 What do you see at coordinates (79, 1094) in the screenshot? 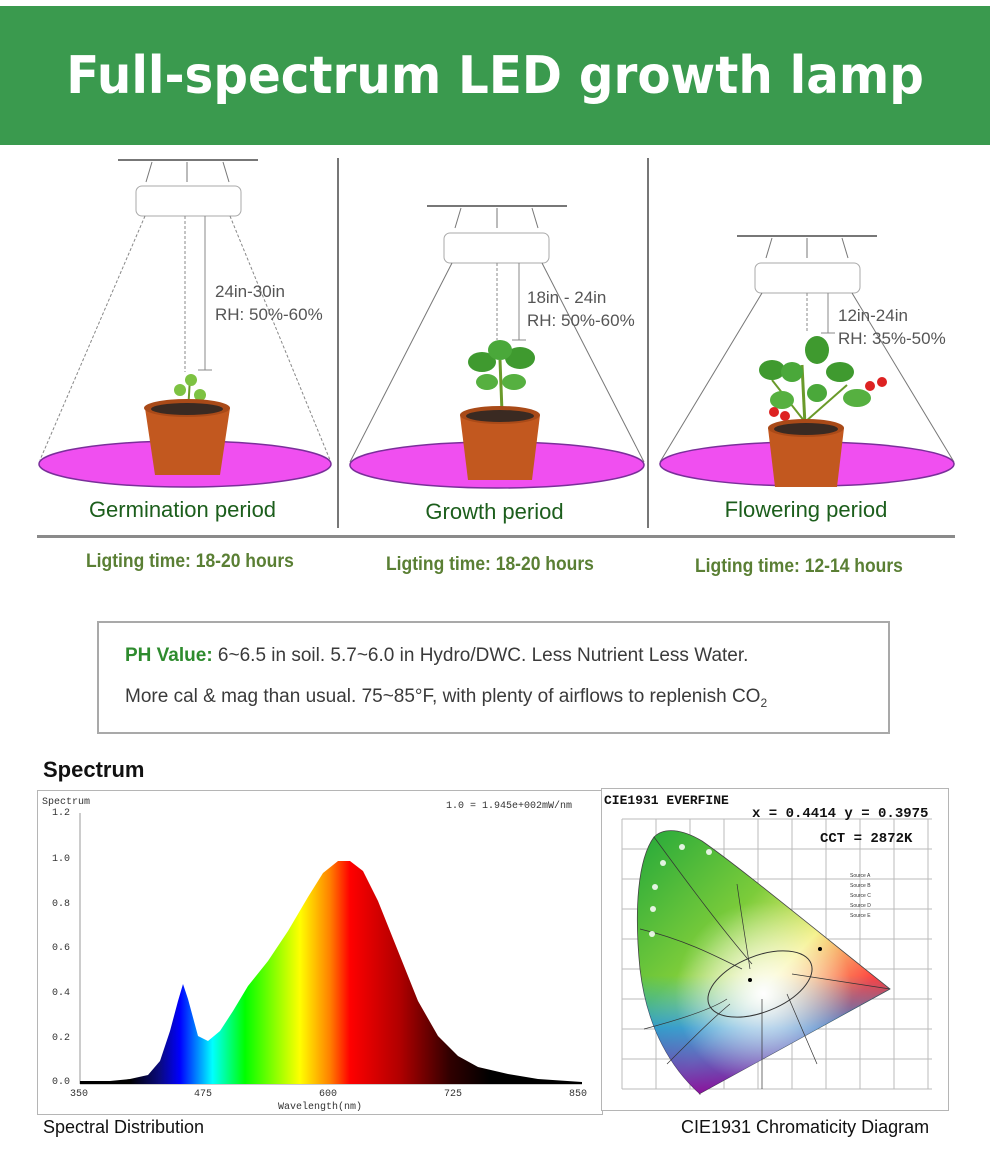
I see `x-tick: 350` at bounding box center [79, 1094].